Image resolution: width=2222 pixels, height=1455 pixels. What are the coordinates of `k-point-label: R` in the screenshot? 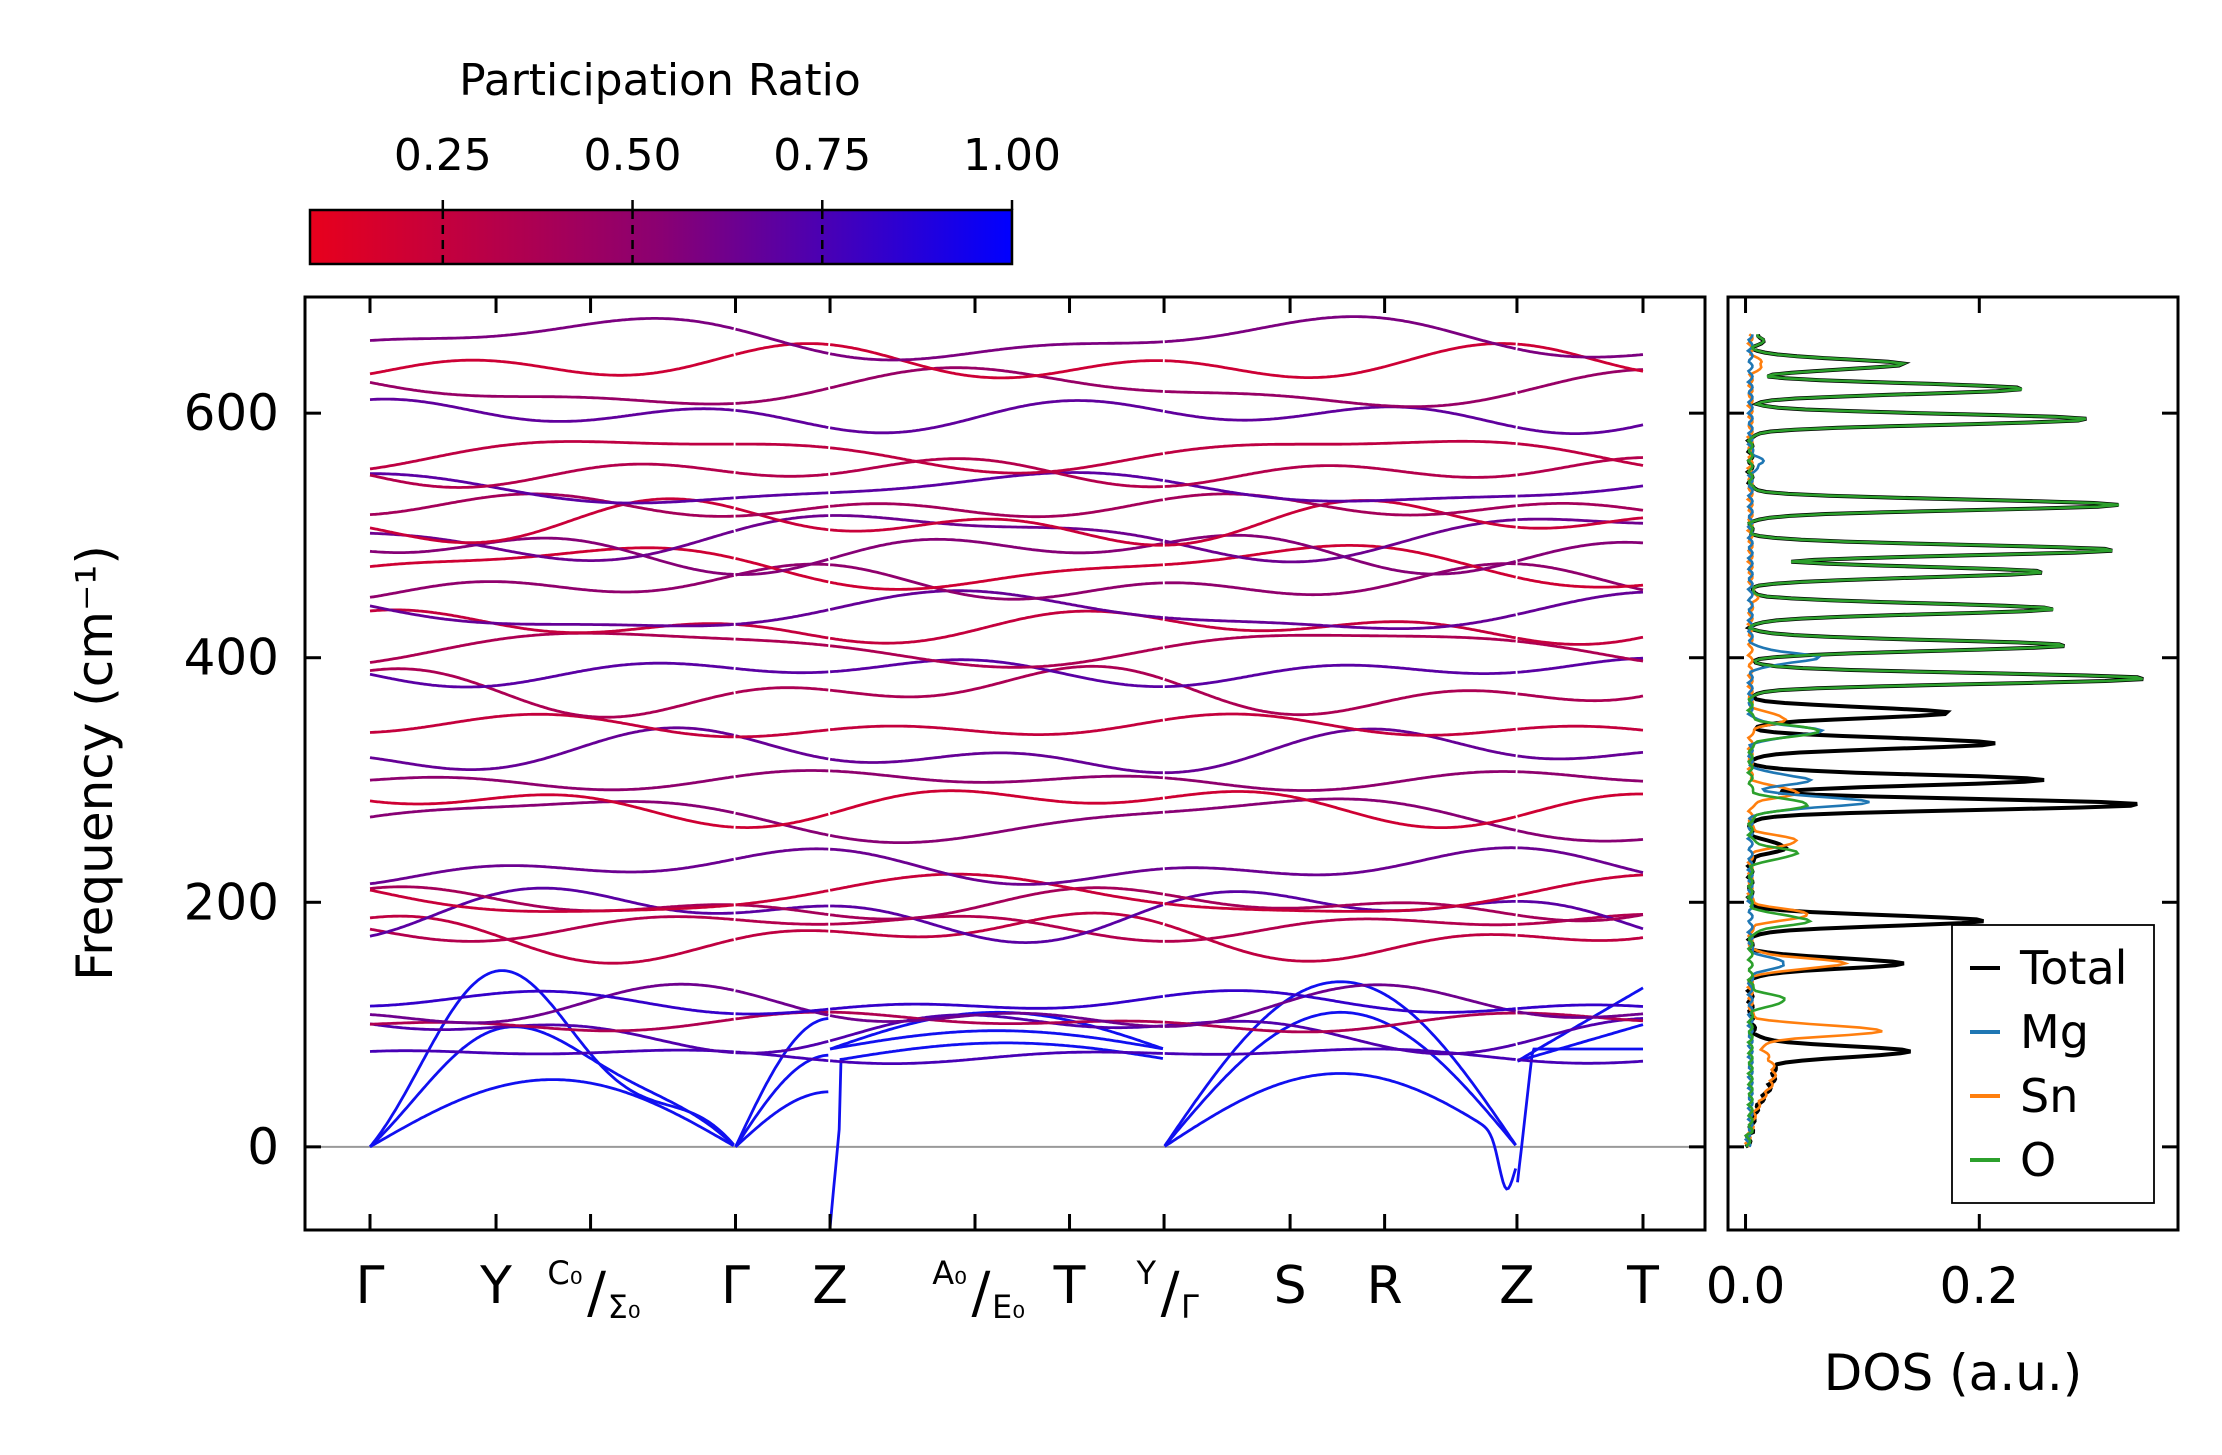 It's located at (1385, 1286).